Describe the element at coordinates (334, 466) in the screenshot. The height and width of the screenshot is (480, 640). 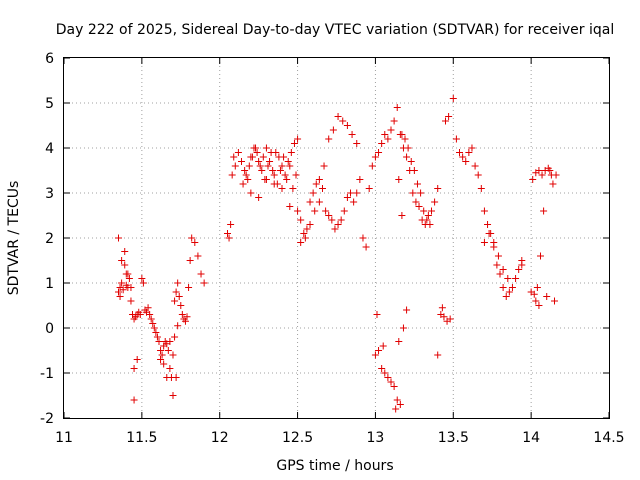
I see `x-axis-label: GPS time / hours` at that location.